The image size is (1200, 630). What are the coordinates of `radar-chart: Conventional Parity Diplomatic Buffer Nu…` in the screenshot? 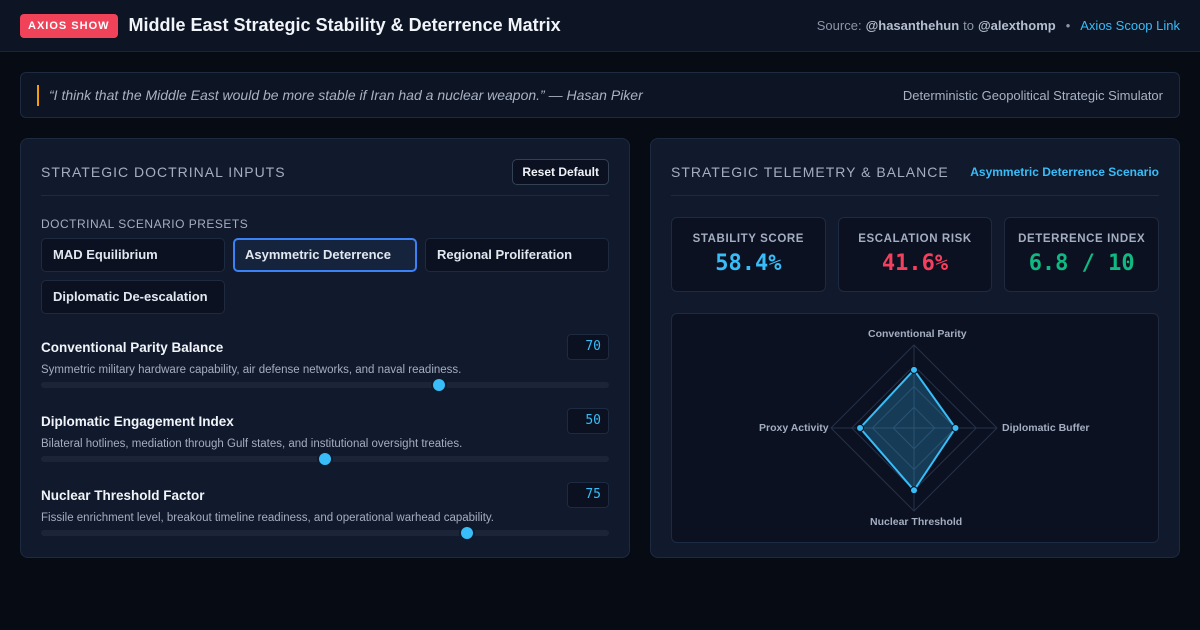 It's located at (915, 428).